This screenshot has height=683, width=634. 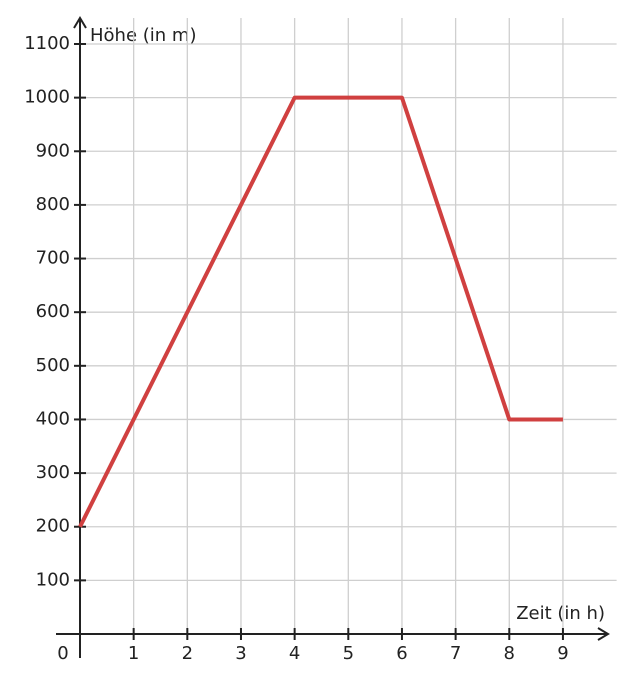 I want to click on y-tick-label: 500, so click(x=53, y=365).